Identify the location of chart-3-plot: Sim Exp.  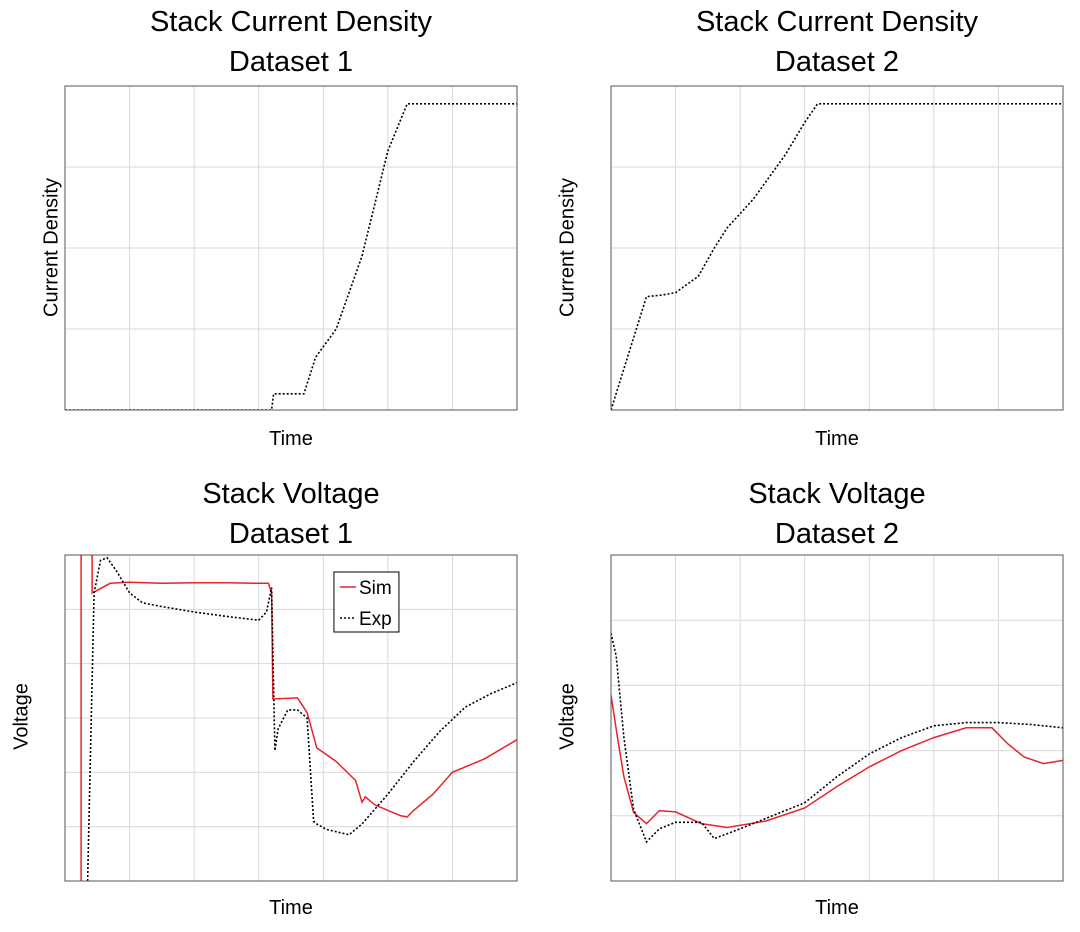
(291, 718).